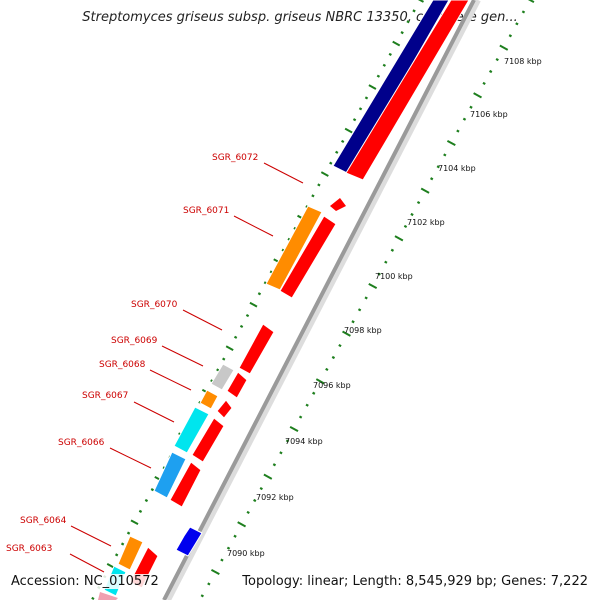  Describe the element at coordinates (457, 168) in the screenshot. I see `scale-label-7104: 7104 kbp` at that location.